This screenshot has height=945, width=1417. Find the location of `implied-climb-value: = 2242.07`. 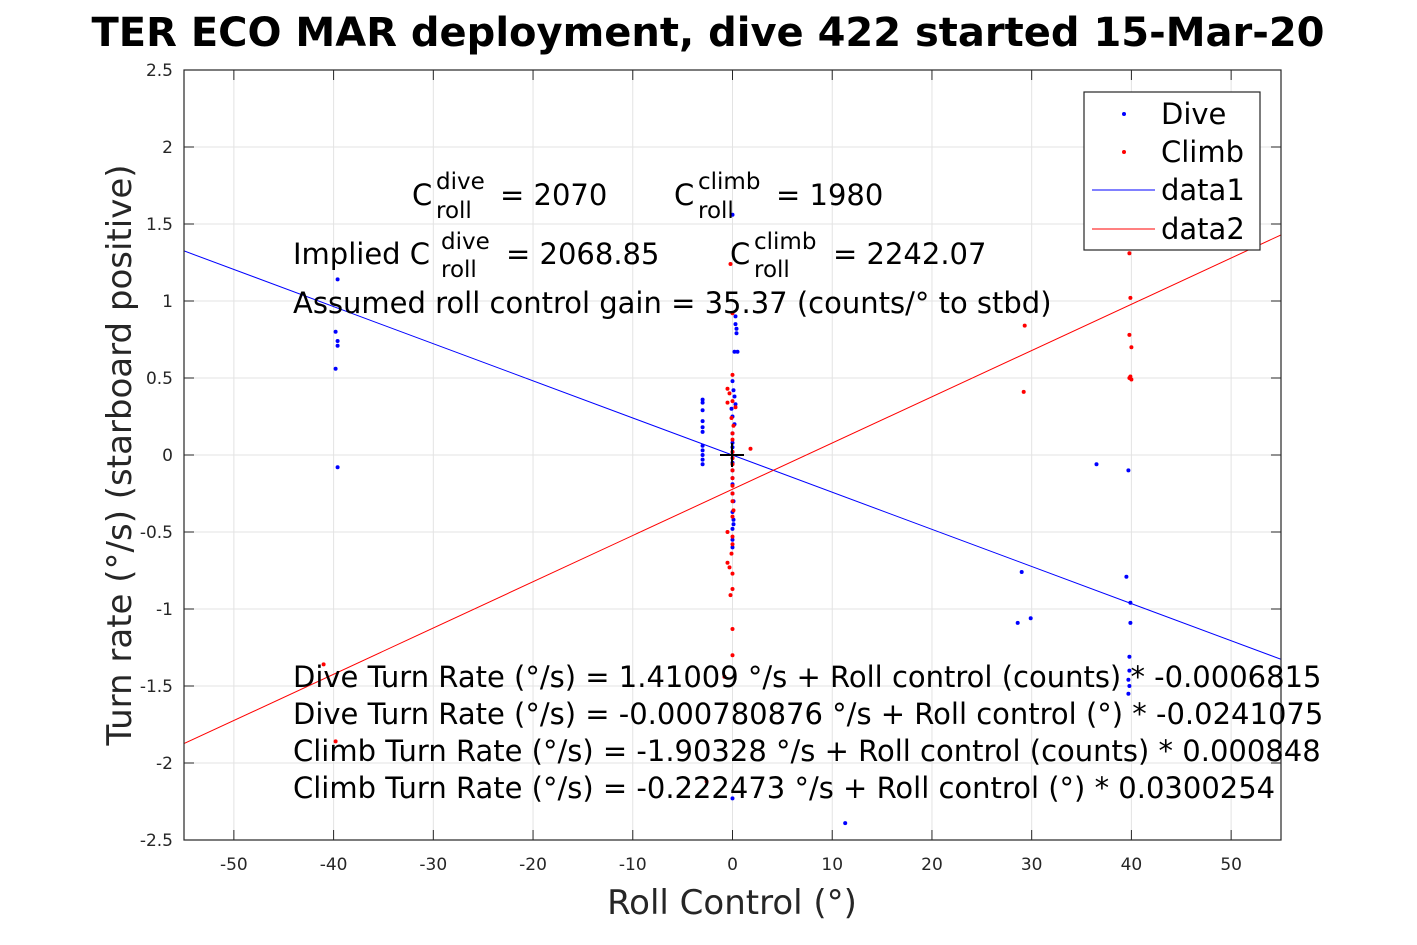

implied-climb-value: = 2242.07 is located at coordinates (909, 254).